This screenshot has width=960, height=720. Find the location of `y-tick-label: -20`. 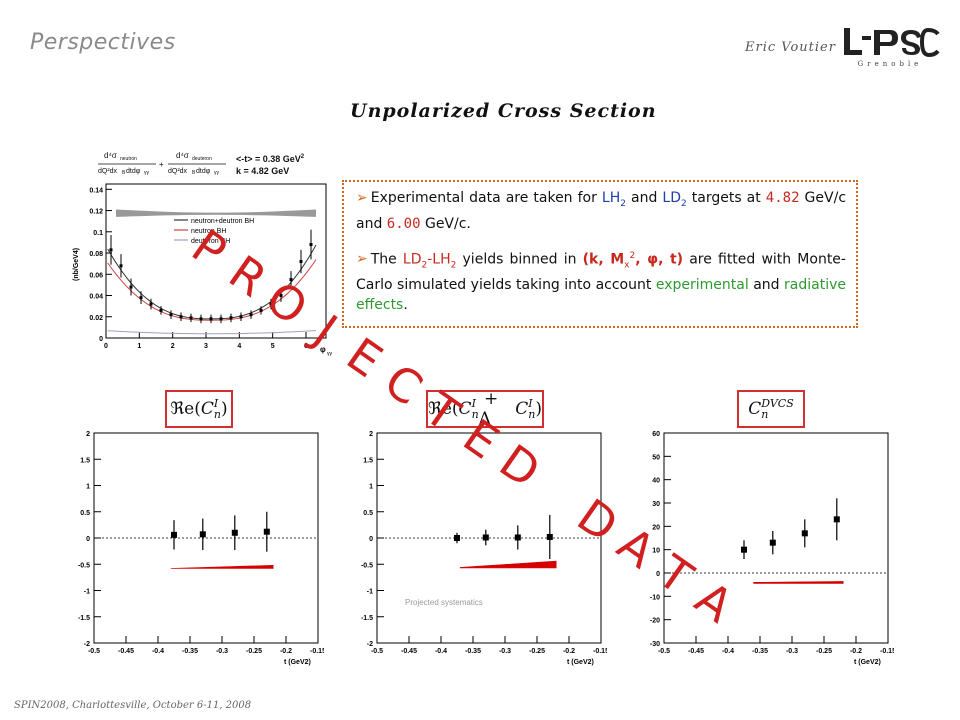

y-tick-label: -20 is located at coordinates (655, 621).